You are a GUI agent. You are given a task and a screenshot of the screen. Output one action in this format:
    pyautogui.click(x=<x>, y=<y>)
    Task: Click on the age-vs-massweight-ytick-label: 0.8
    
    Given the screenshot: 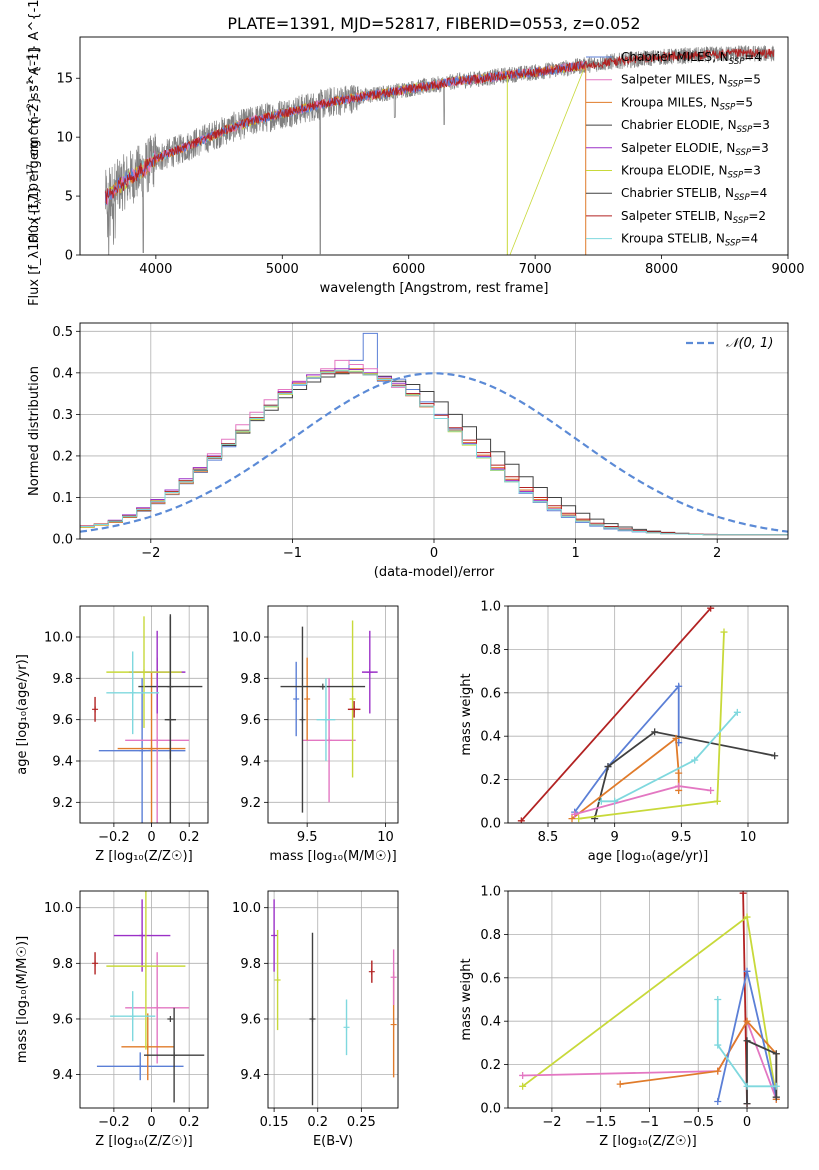 What is the action you would take?
    pyautogui.click(x=490, y=650)
    